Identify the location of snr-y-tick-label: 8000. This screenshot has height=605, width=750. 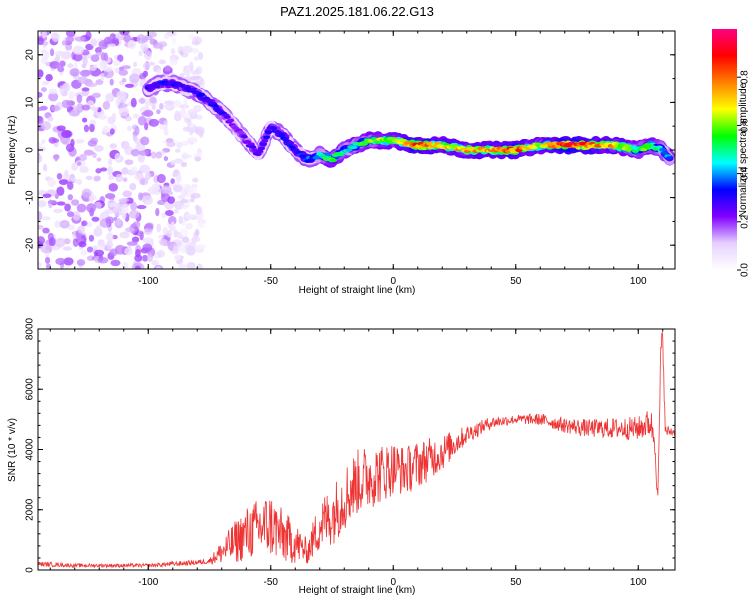
(30, 328).